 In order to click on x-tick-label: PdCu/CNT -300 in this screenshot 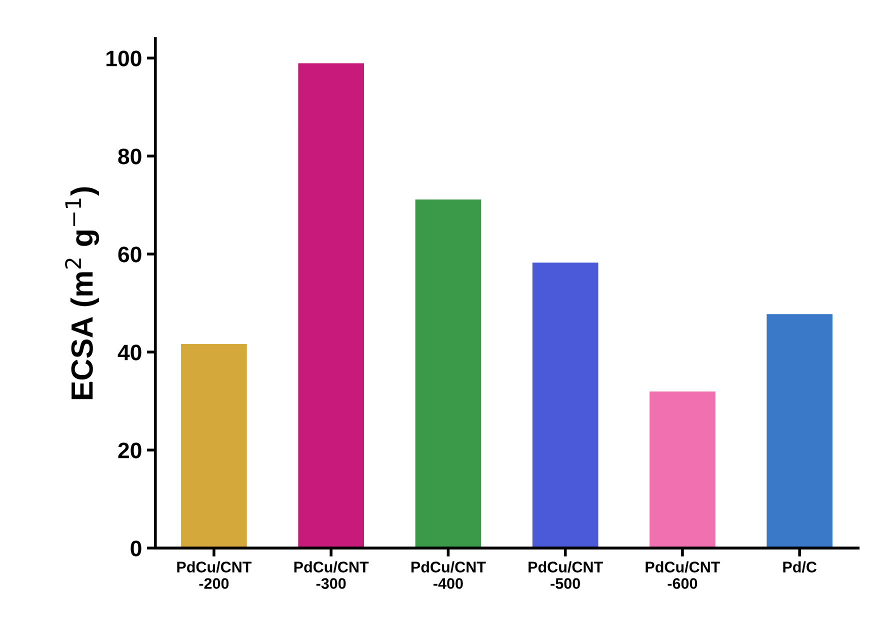, I will do `click(331, 575)`.